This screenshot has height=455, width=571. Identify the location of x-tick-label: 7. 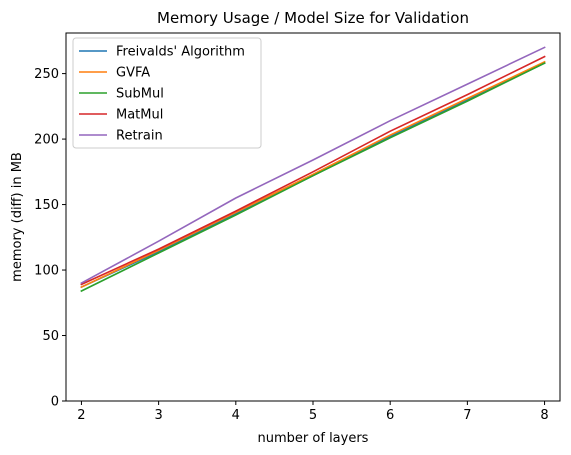
(467, 415).